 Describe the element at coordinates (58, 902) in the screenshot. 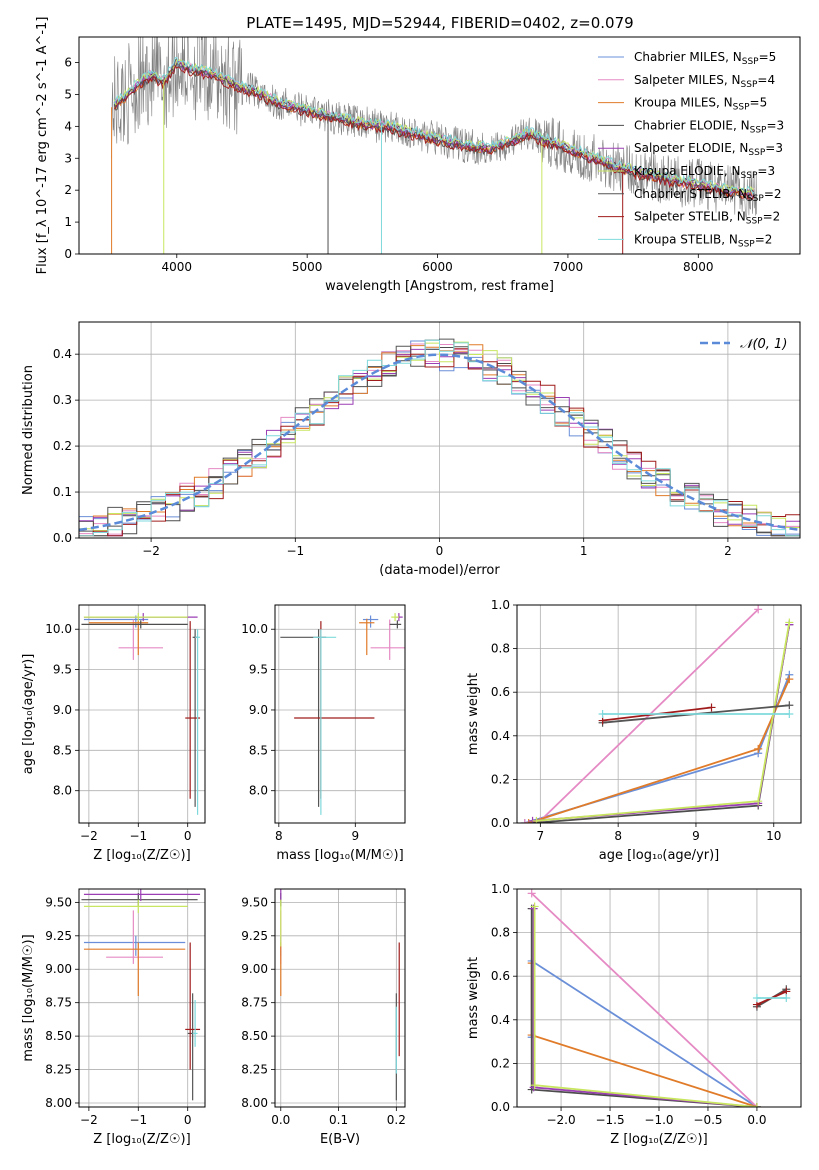

I see `y-tick-label: 9.50` at that location.